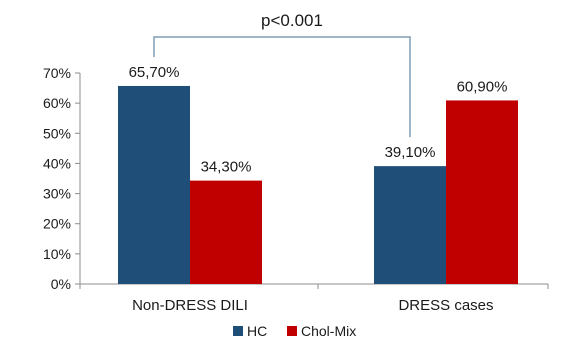  Describe the element at coordinates (226, 167) in the screenshot. I see `data-label: 34,30%` at that location.